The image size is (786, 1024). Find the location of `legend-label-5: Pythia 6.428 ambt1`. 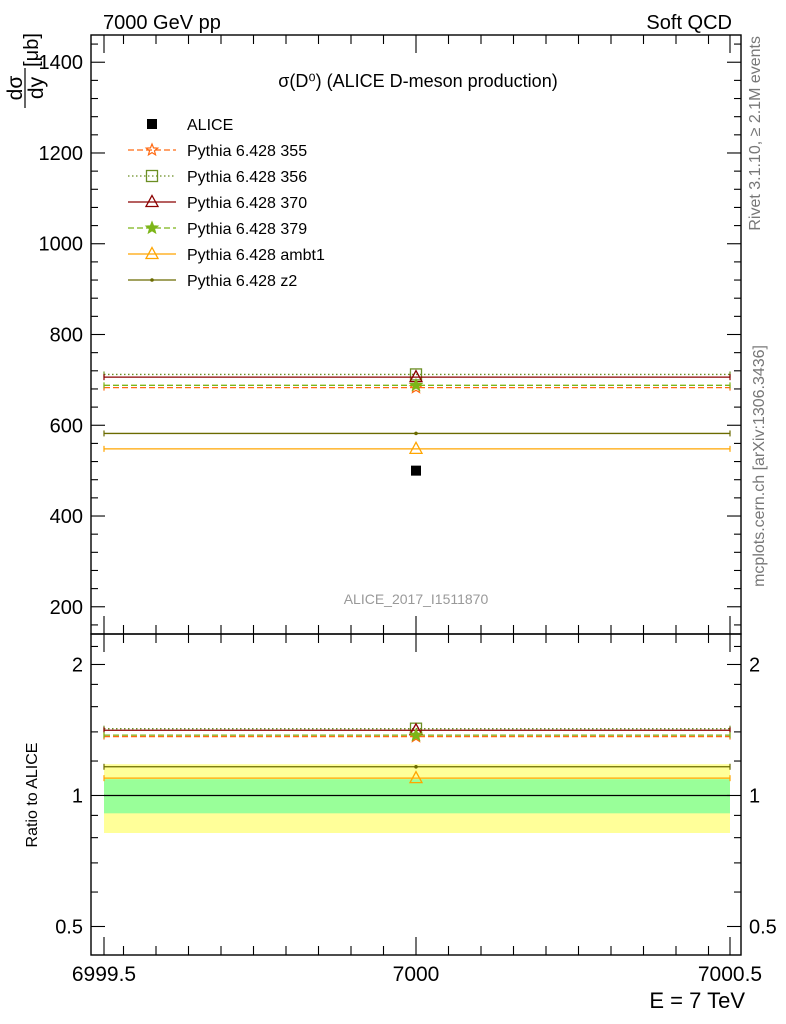

legend-label-5: Pythia 6.428 ambt1 is located at coordinates (256, 255).